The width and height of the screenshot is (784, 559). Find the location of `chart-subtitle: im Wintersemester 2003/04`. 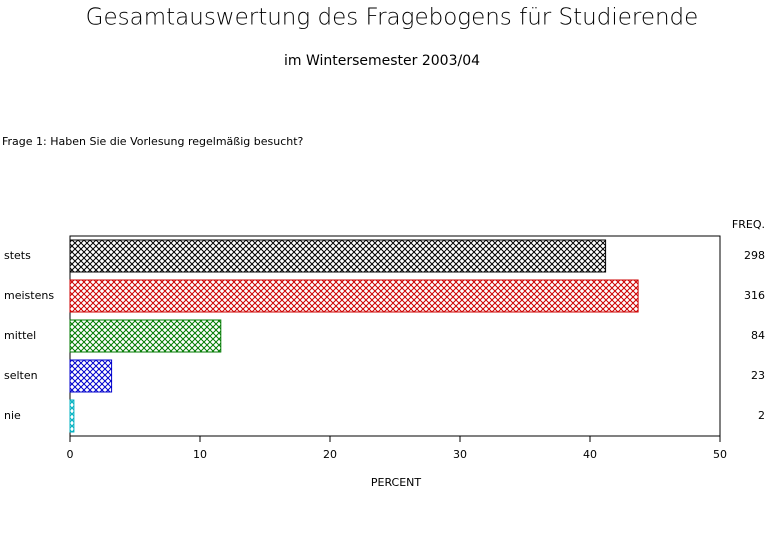

chart-subtitle: im Wintersemester 2003/04 is located at coordinates (382, 61).